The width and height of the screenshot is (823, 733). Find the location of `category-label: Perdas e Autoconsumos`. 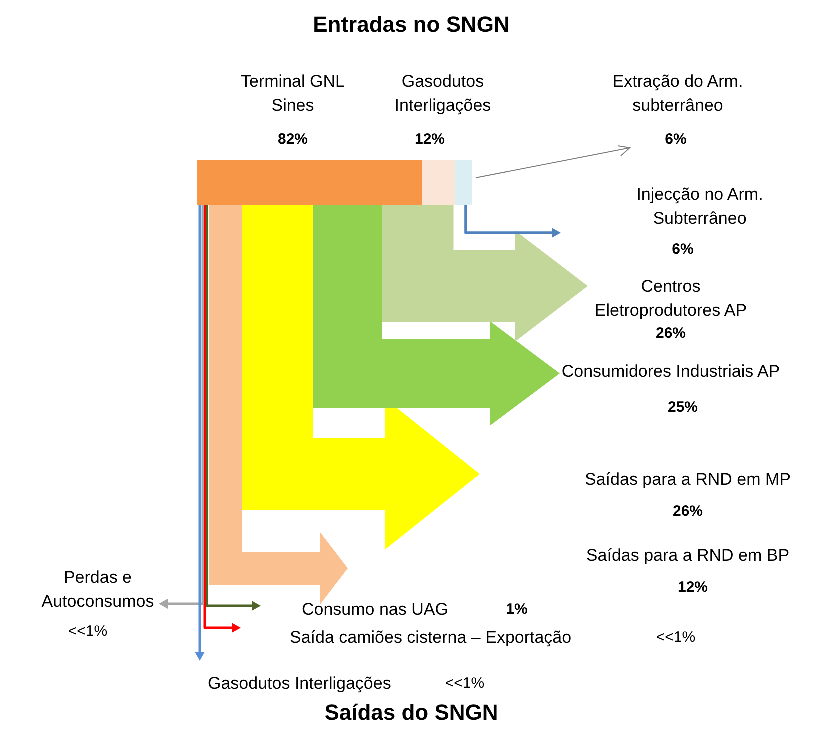

category-label: Perdas e Autoconsumos is located at coordinates (98, 590).